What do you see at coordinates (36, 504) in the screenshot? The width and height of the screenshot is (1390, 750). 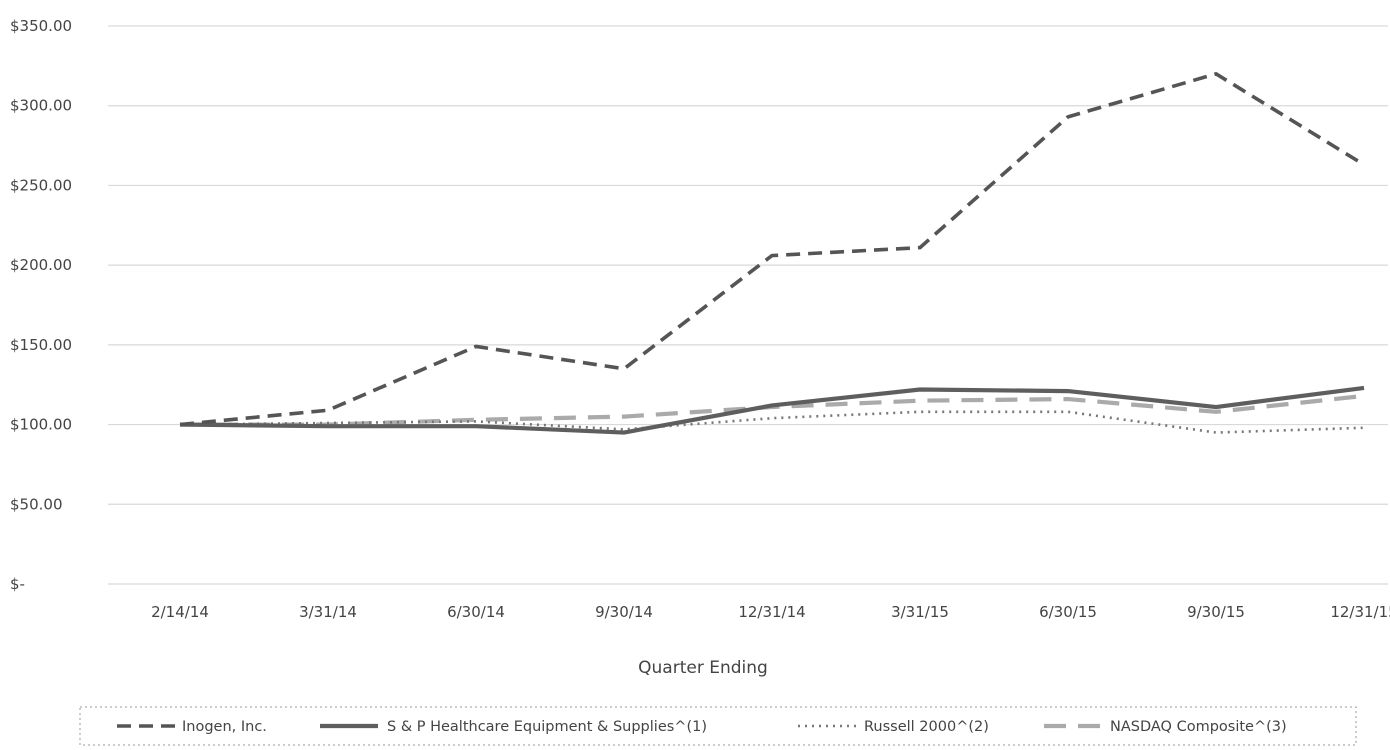 I see `y-tick-label: $50.00` at bounding box center [36, 504].